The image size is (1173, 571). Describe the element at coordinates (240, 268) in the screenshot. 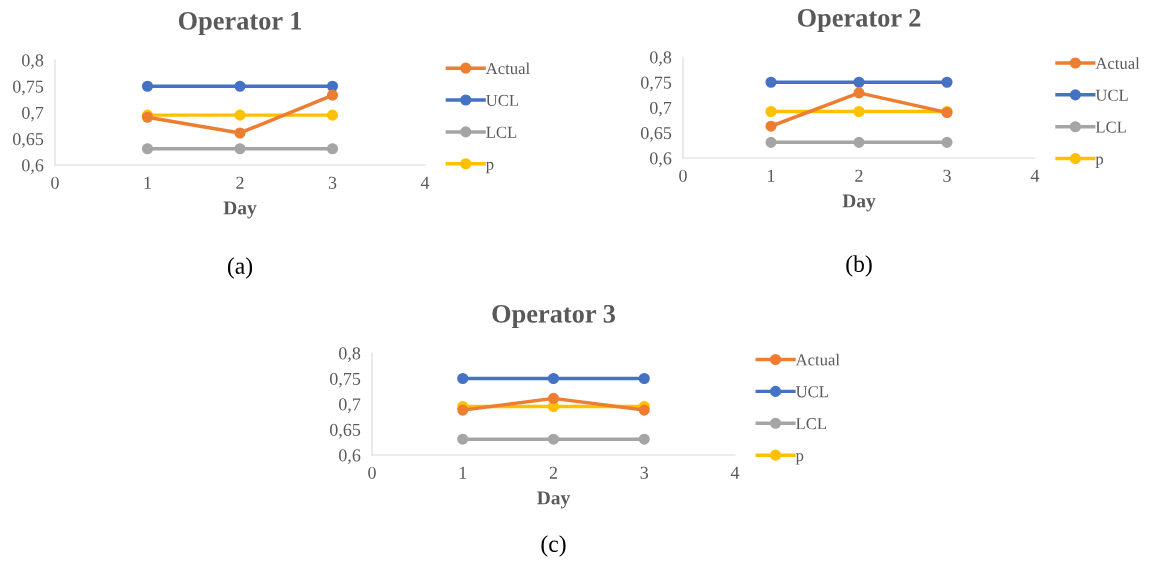

I see `text: (a)` at that location.